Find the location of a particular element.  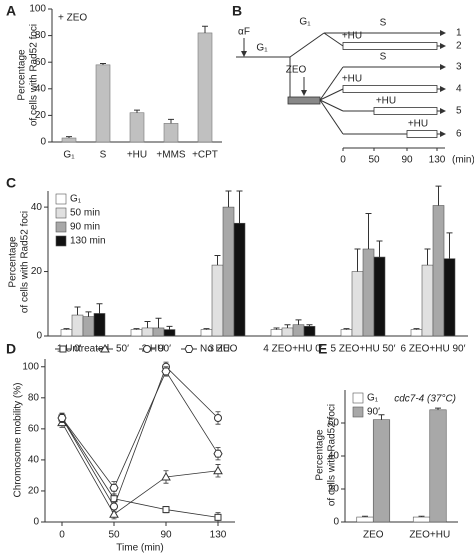

annotation: cdc7-4 (37°C) is located at coordinates (425, 399).